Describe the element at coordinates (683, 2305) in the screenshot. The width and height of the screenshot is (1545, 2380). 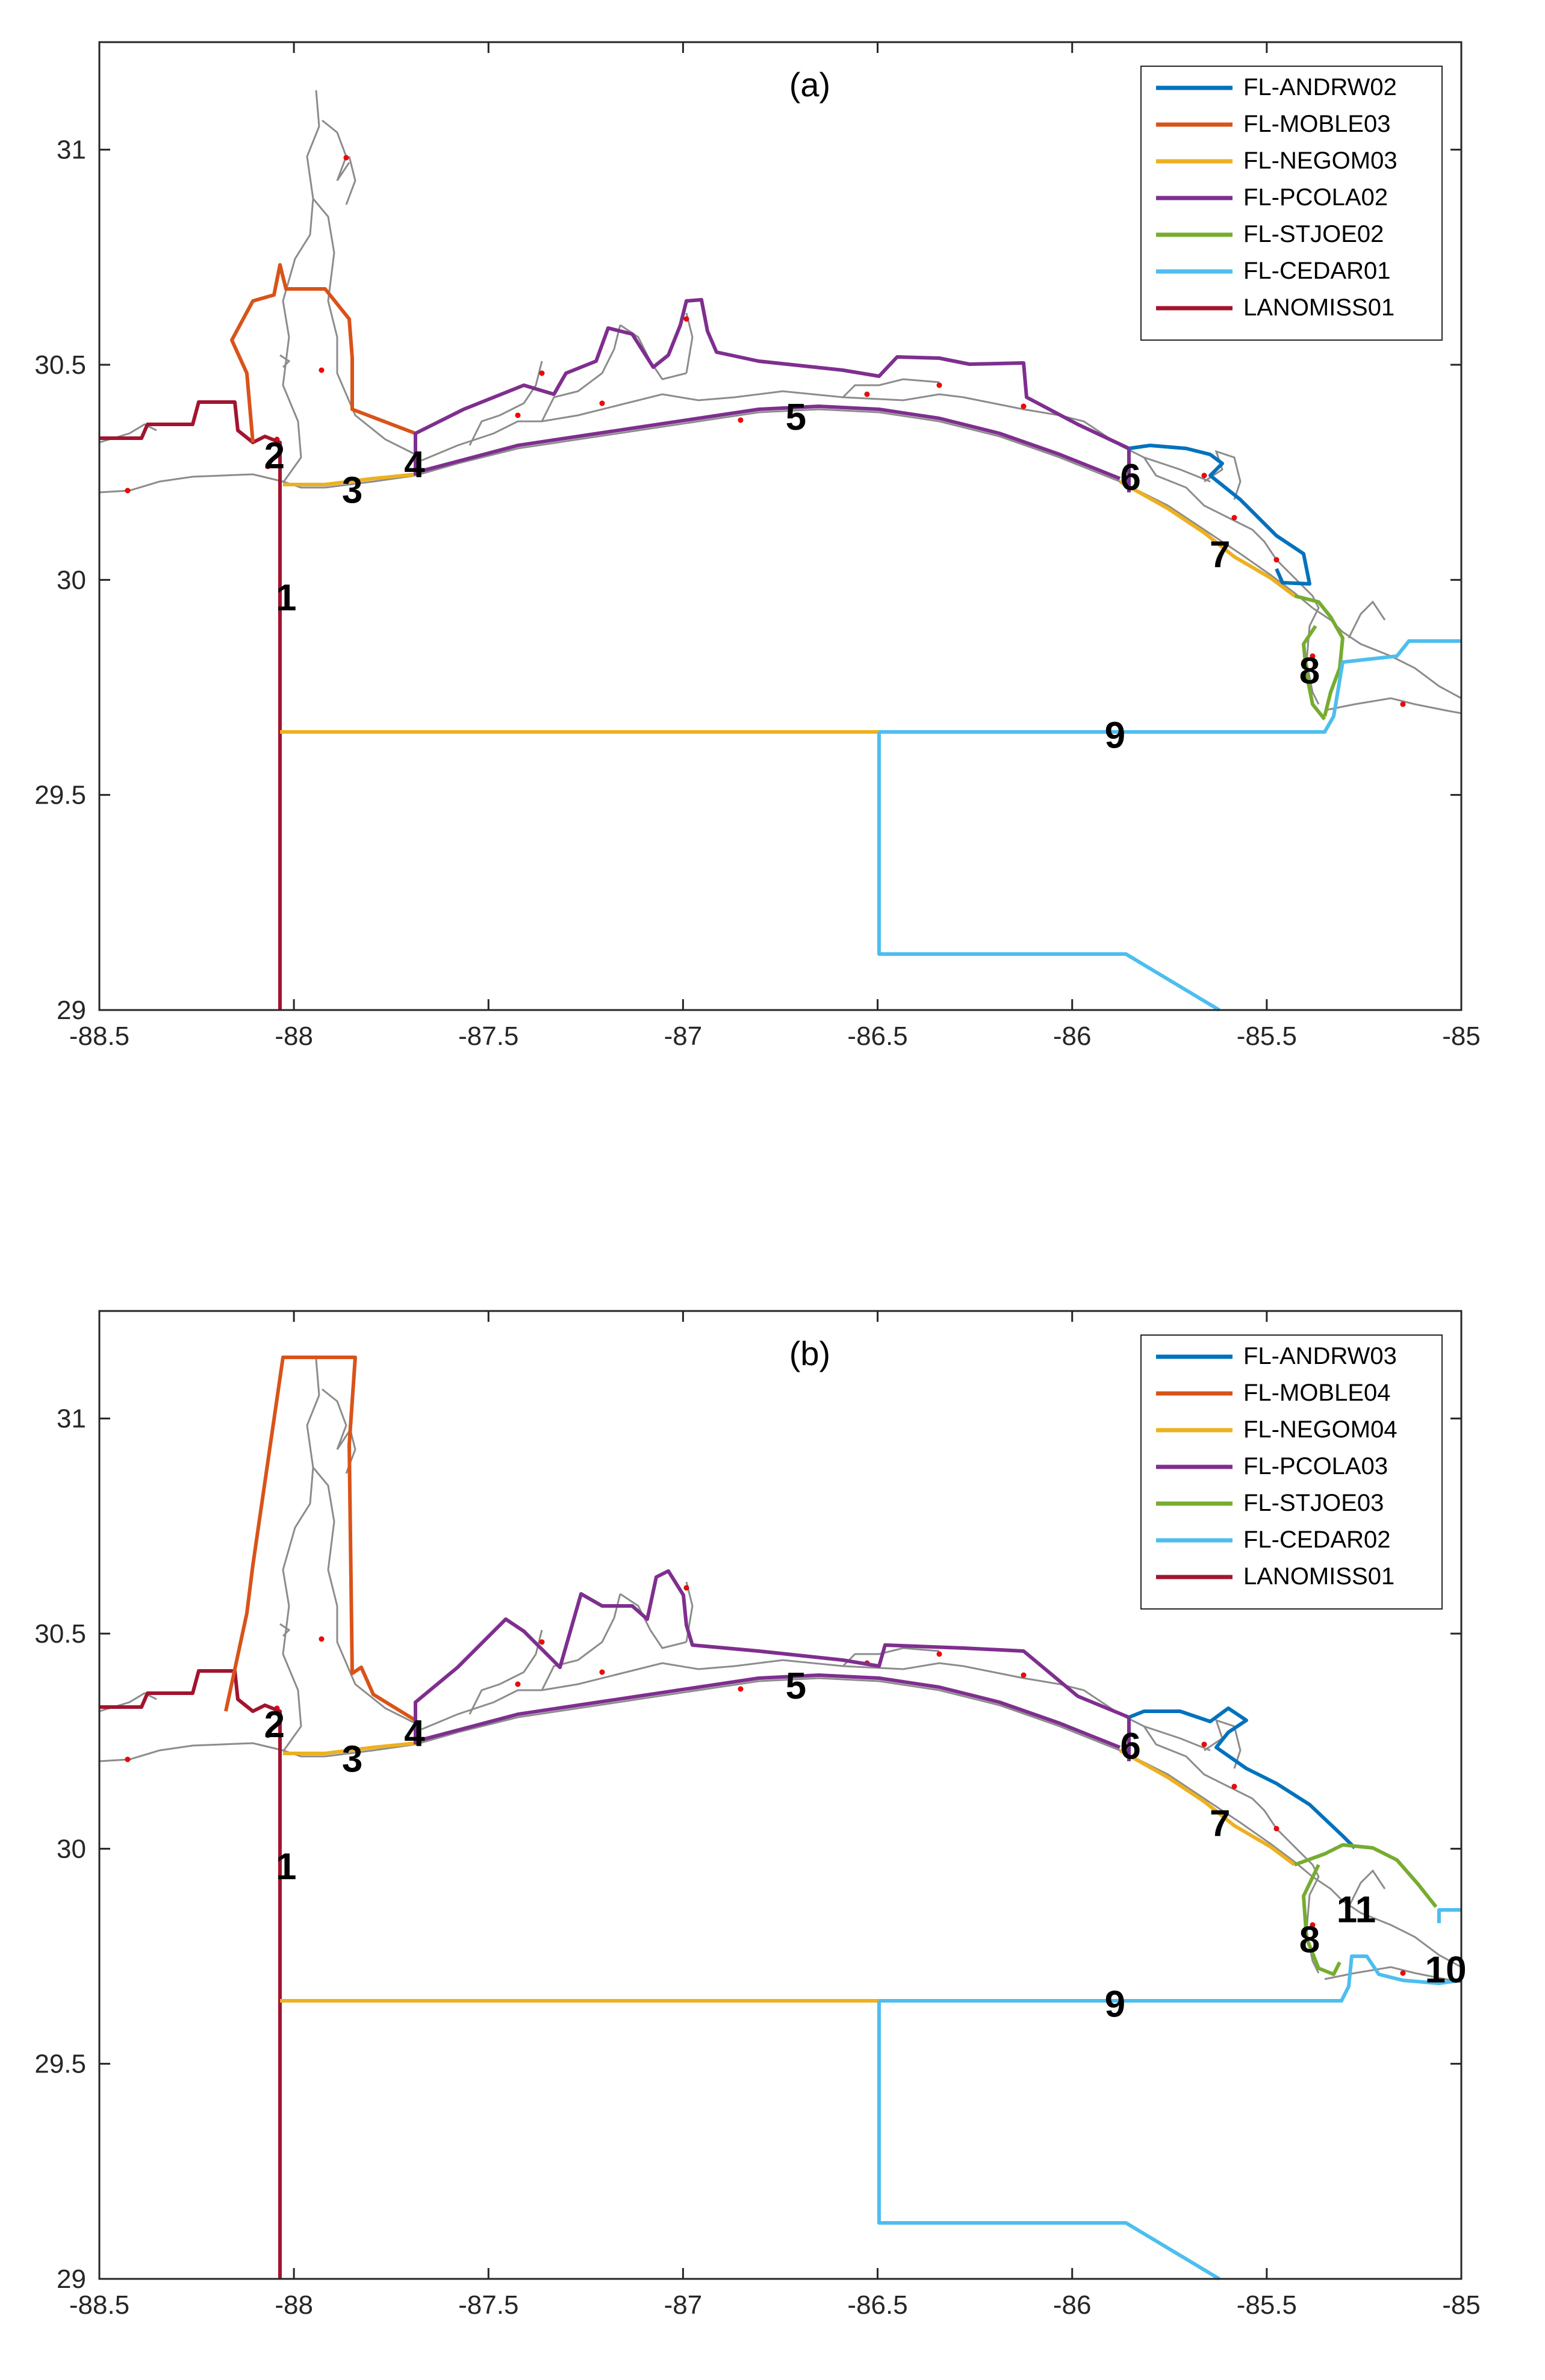
I see `x-tick-label: -87` at that location.